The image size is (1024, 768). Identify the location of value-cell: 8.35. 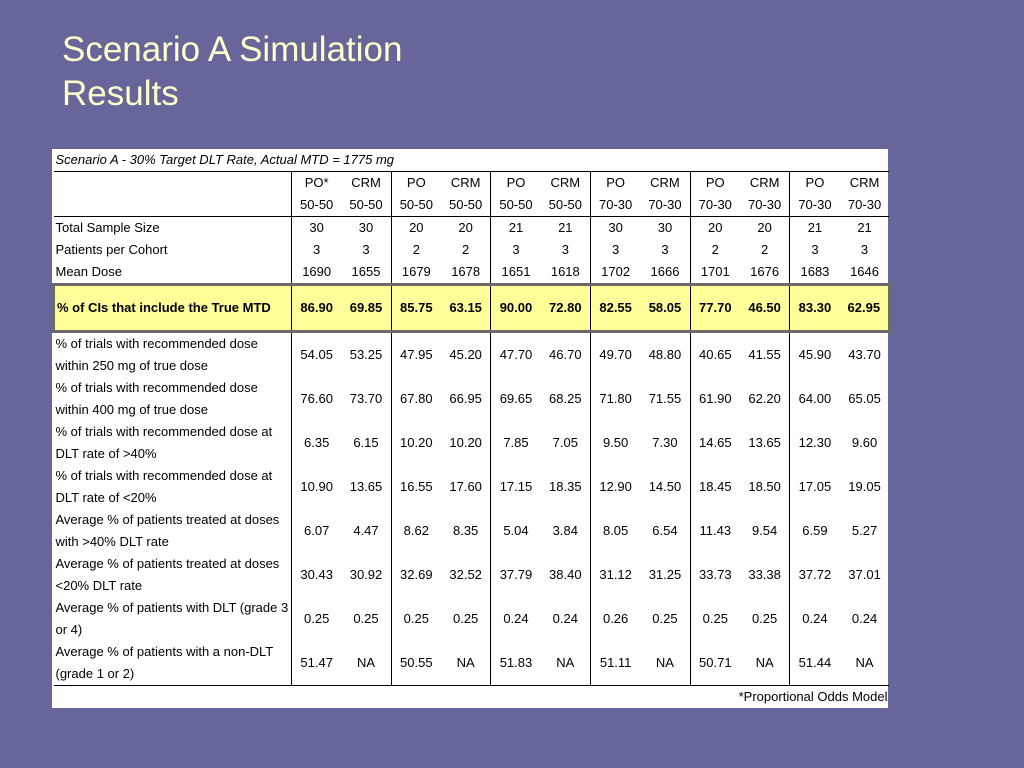
(465, 530).